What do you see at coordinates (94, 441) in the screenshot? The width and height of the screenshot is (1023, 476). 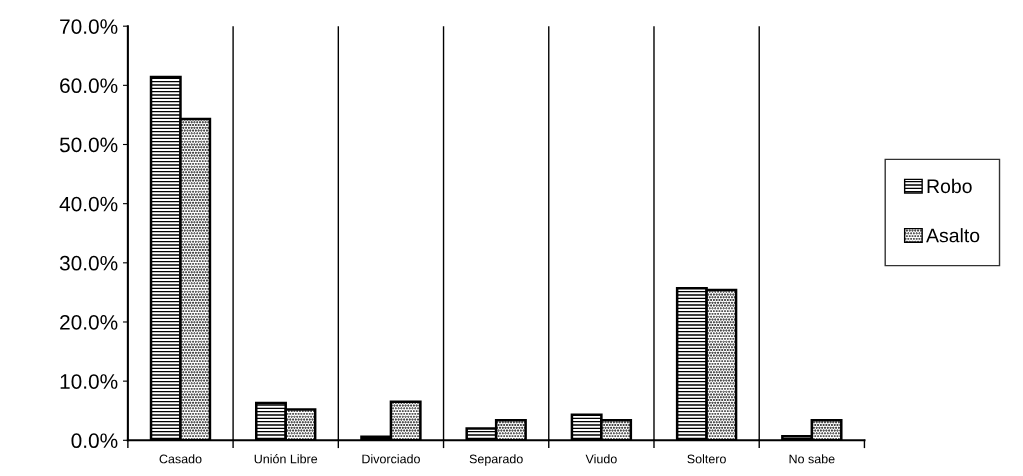 I see `y-tick-label: 0.0%` at bounding box center [94, 441].